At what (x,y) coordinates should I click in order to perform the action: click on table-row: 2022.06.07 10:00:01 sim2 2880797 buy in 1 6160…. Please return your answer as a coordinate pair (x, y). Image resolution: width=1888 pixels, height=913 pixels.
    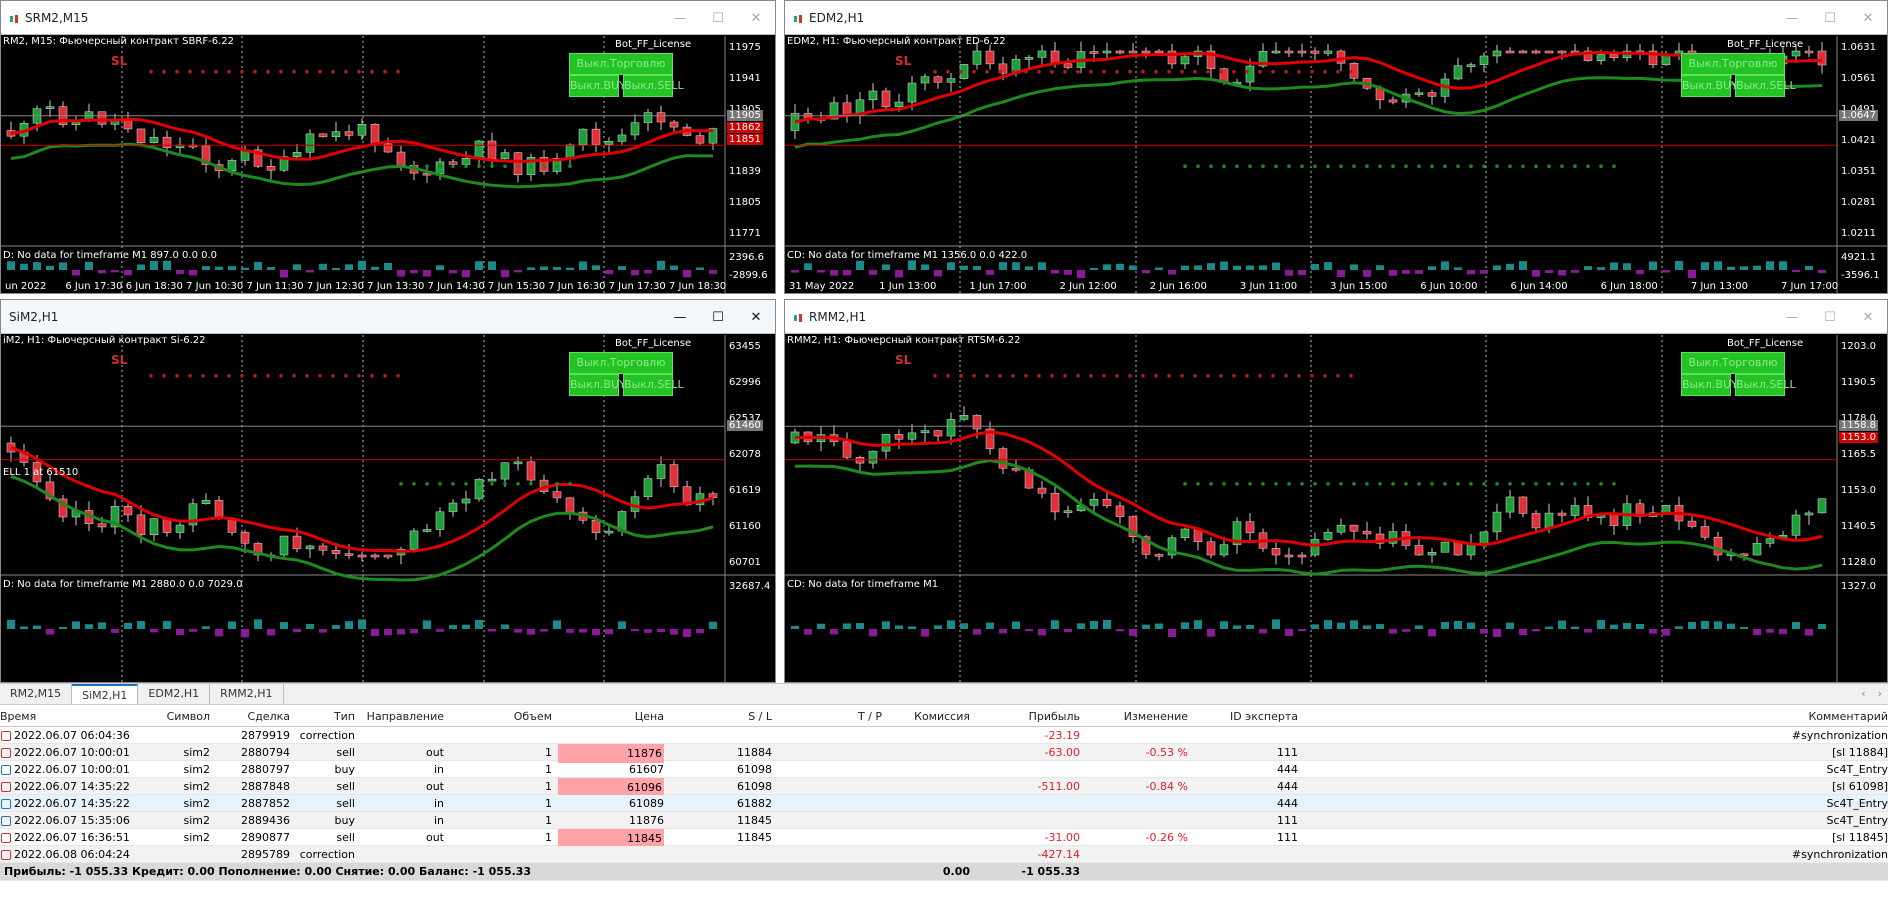
    Looking at the image, I should click on (944, 769).